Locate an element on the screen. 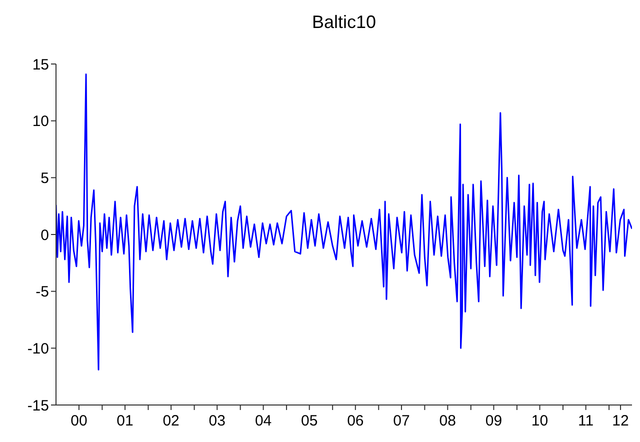 This screenshot has width=640, height=442. x-tick-label: 02 is located at coordinates (171, 421).